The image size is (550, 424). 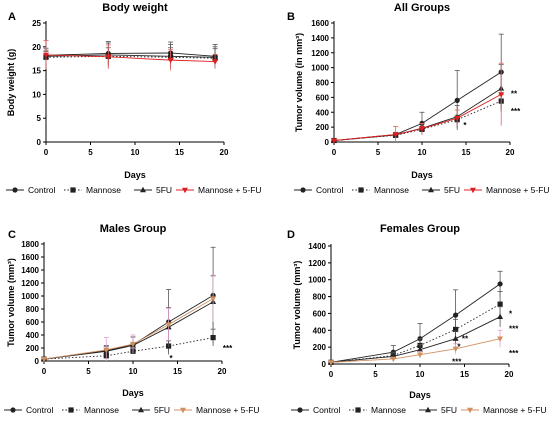 What do you see at coordinates (422, 8) in the screenshot?
I see `chart-title: All Groups` at bounding box center [422, 8].